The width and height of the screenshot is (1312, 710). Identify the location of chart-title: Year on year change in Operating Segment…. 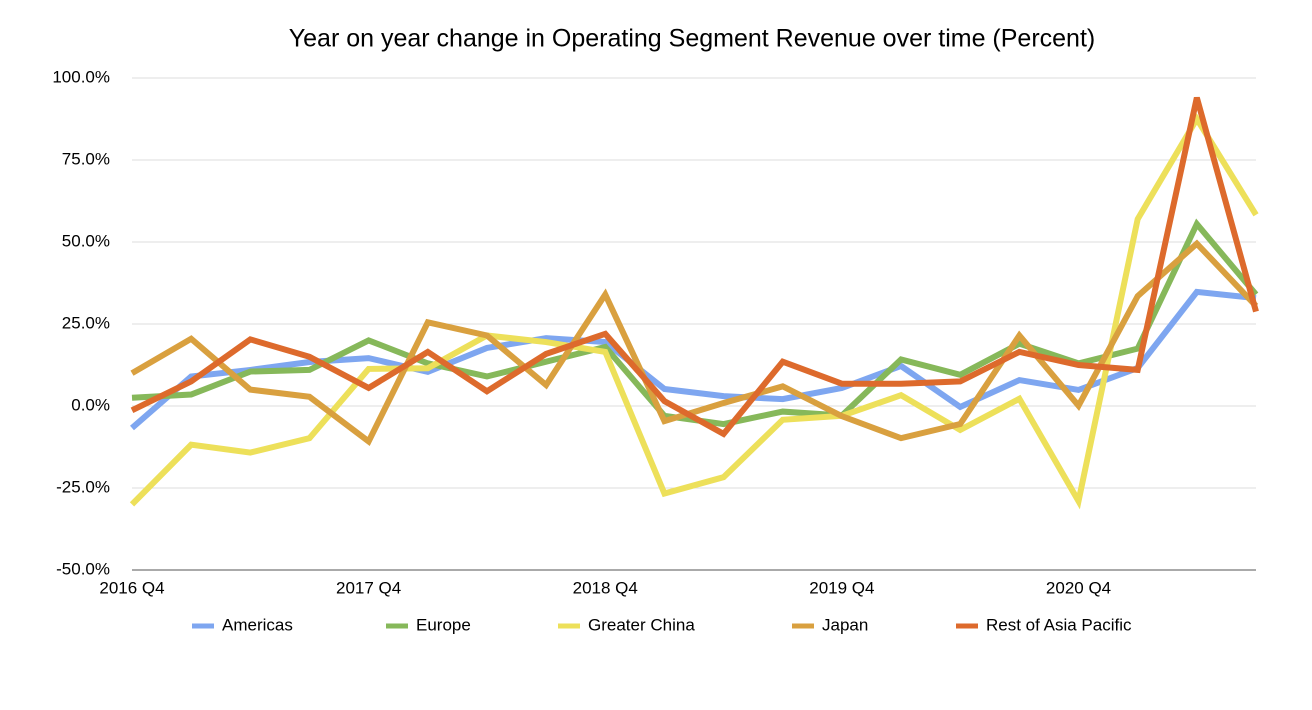
(692, 39).